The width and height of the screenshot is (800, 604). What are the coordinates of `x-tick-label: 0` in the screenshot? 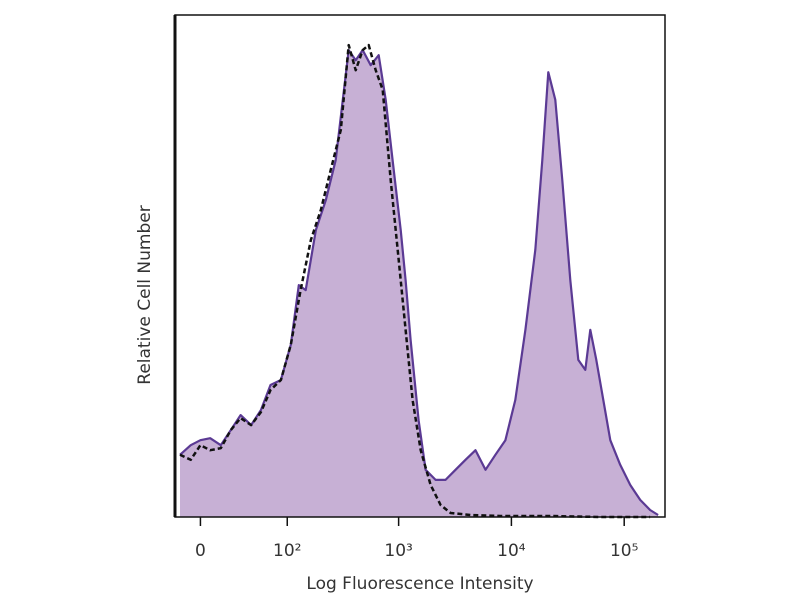 It's located at (200, 551).